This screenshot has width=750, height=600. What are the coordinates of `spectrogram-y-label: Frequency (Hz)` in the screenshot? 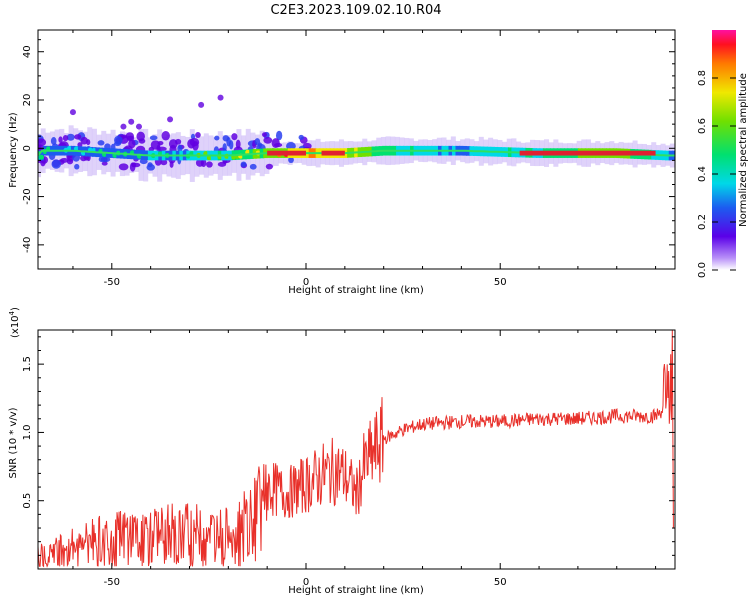 It's located at (13, 150).